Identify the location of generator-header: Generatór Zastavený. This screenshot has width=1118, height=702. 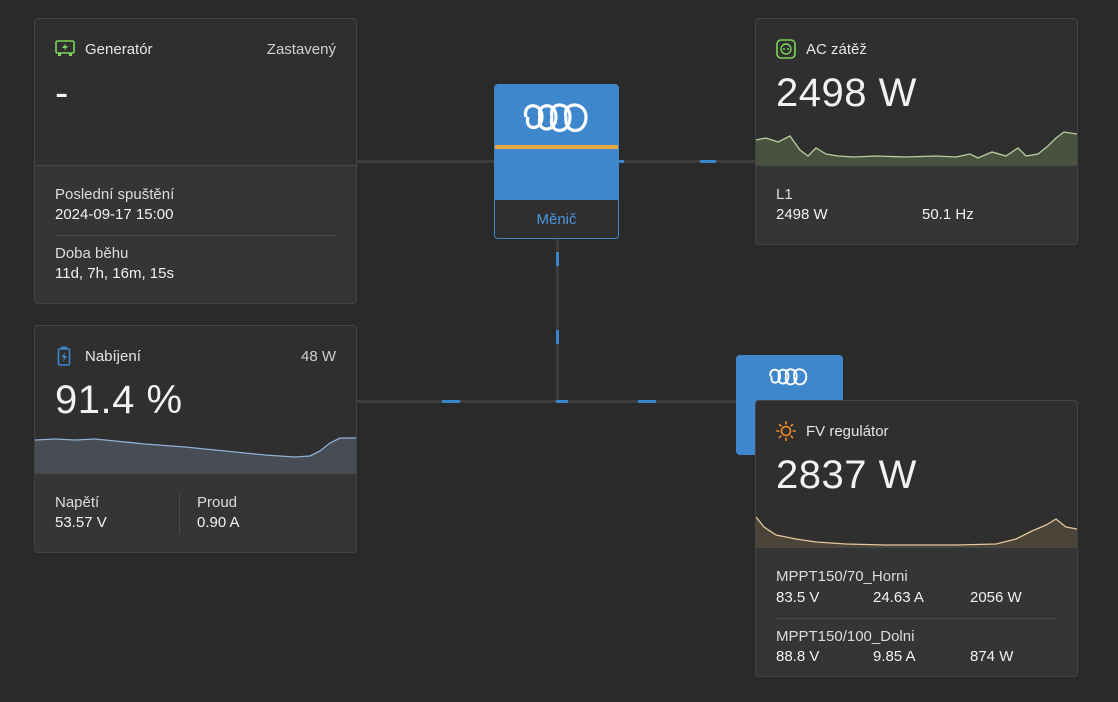
(195, 49).